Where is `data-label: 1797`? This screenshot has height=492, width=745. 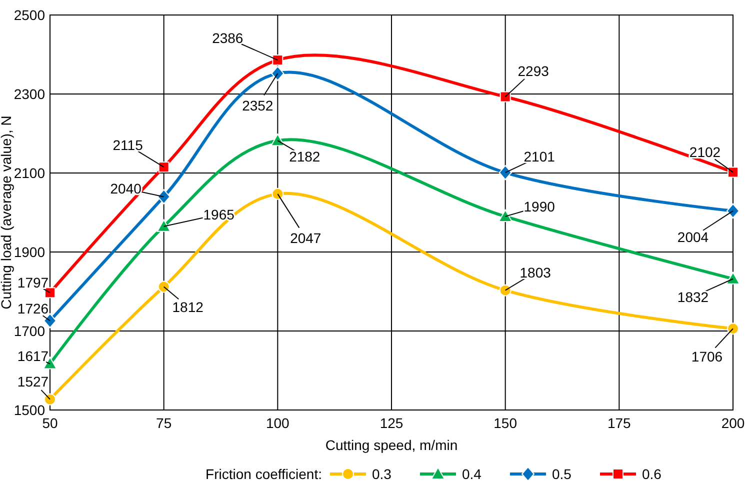 data-label: 1797 is located at coordinates (33, 282).